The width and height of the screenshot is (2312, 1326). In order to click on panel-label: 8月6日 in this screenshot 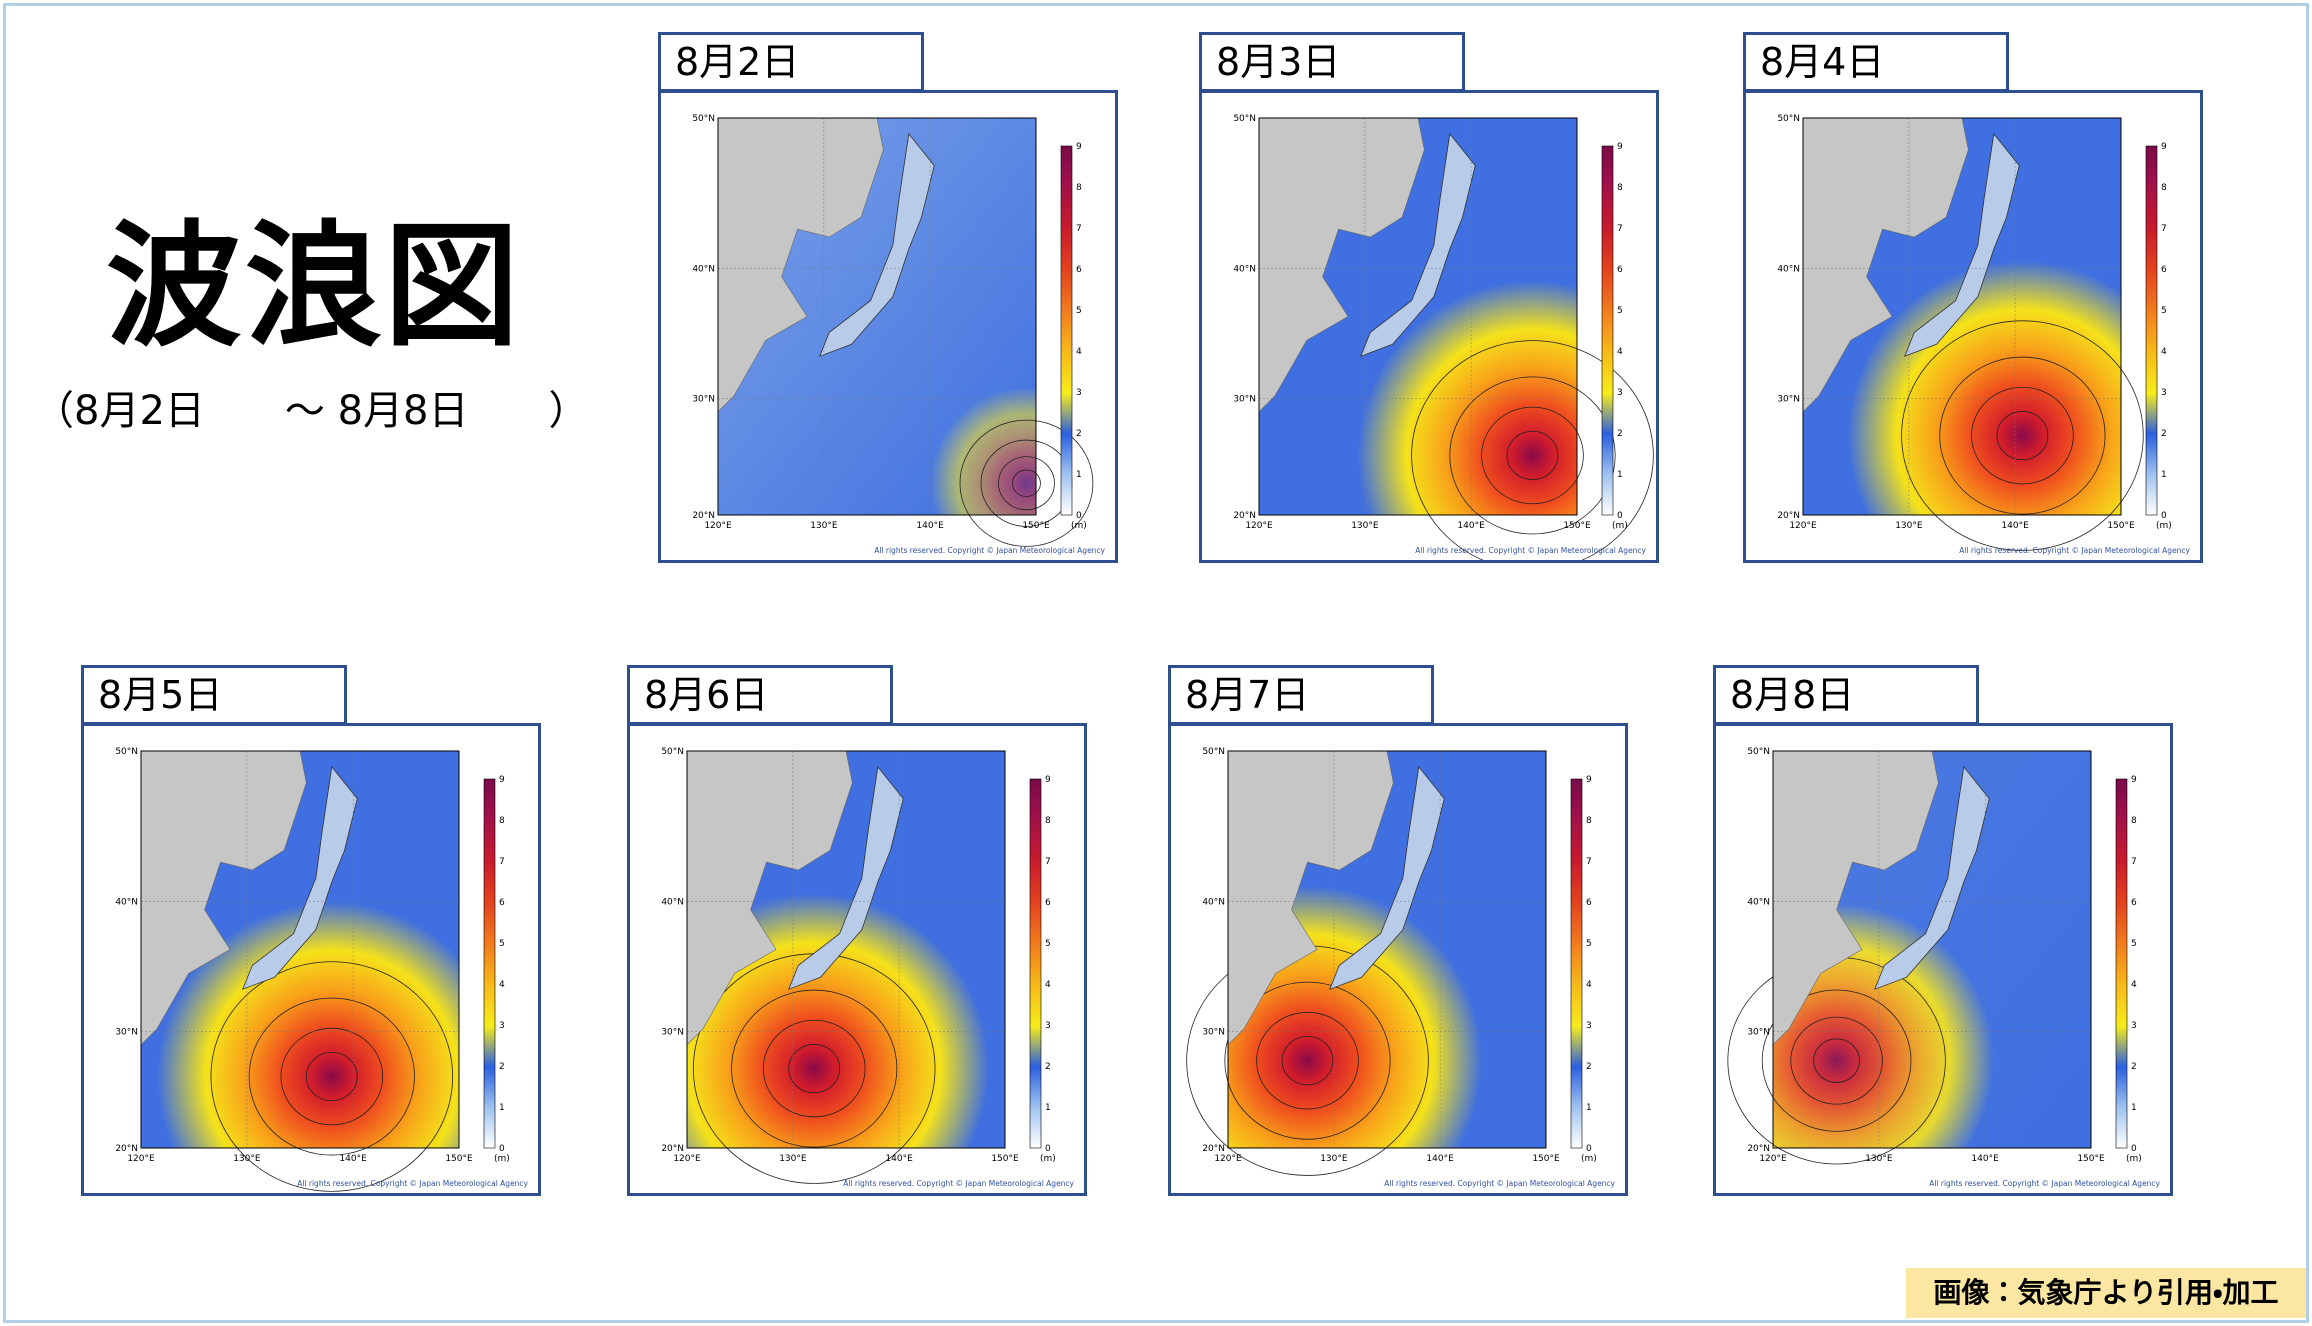, I will do `click(760, 695)`.